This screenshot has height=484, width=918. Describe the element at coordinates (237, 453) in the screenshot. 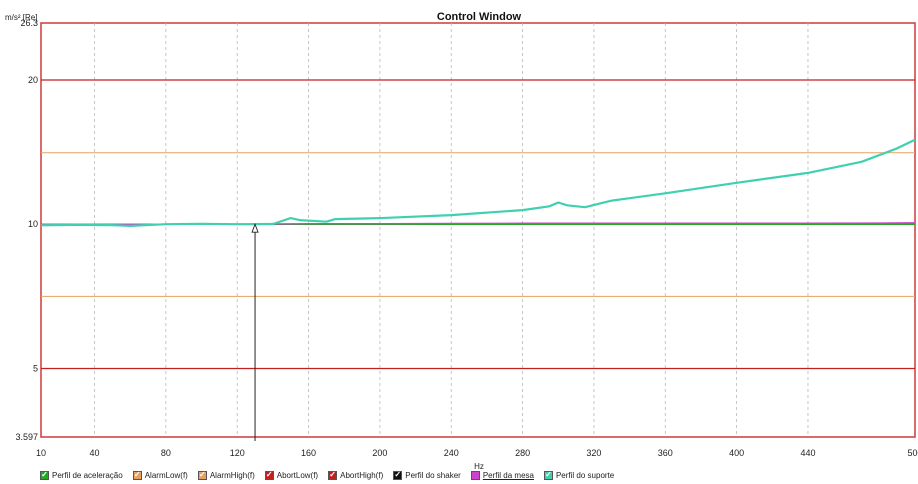

I see `x-tick-label: 120` at that location.